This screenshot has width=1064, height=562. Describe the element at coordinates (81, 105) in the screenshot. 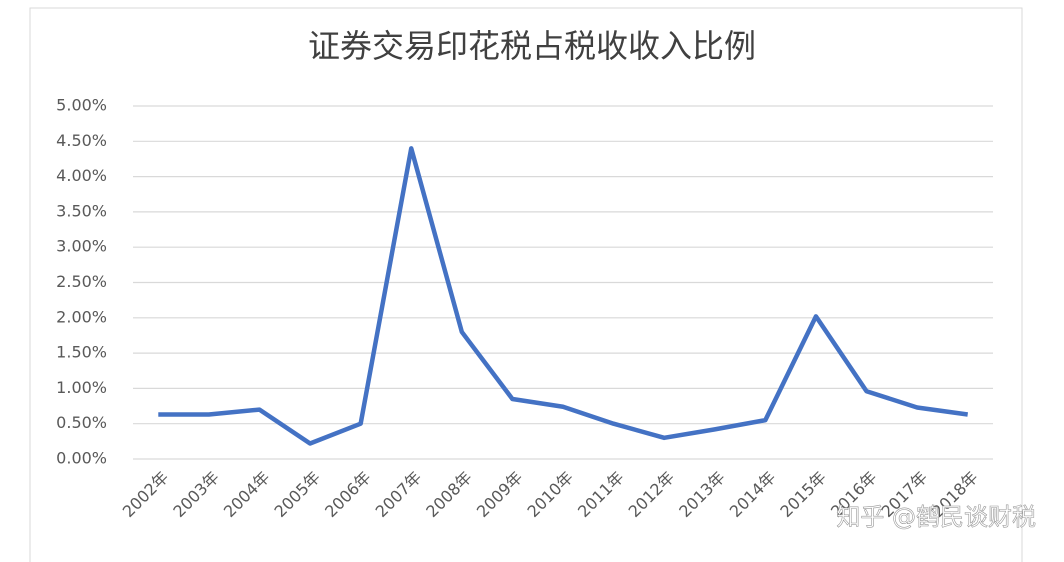

I see `y-tick-label: 5.00%` at that location.